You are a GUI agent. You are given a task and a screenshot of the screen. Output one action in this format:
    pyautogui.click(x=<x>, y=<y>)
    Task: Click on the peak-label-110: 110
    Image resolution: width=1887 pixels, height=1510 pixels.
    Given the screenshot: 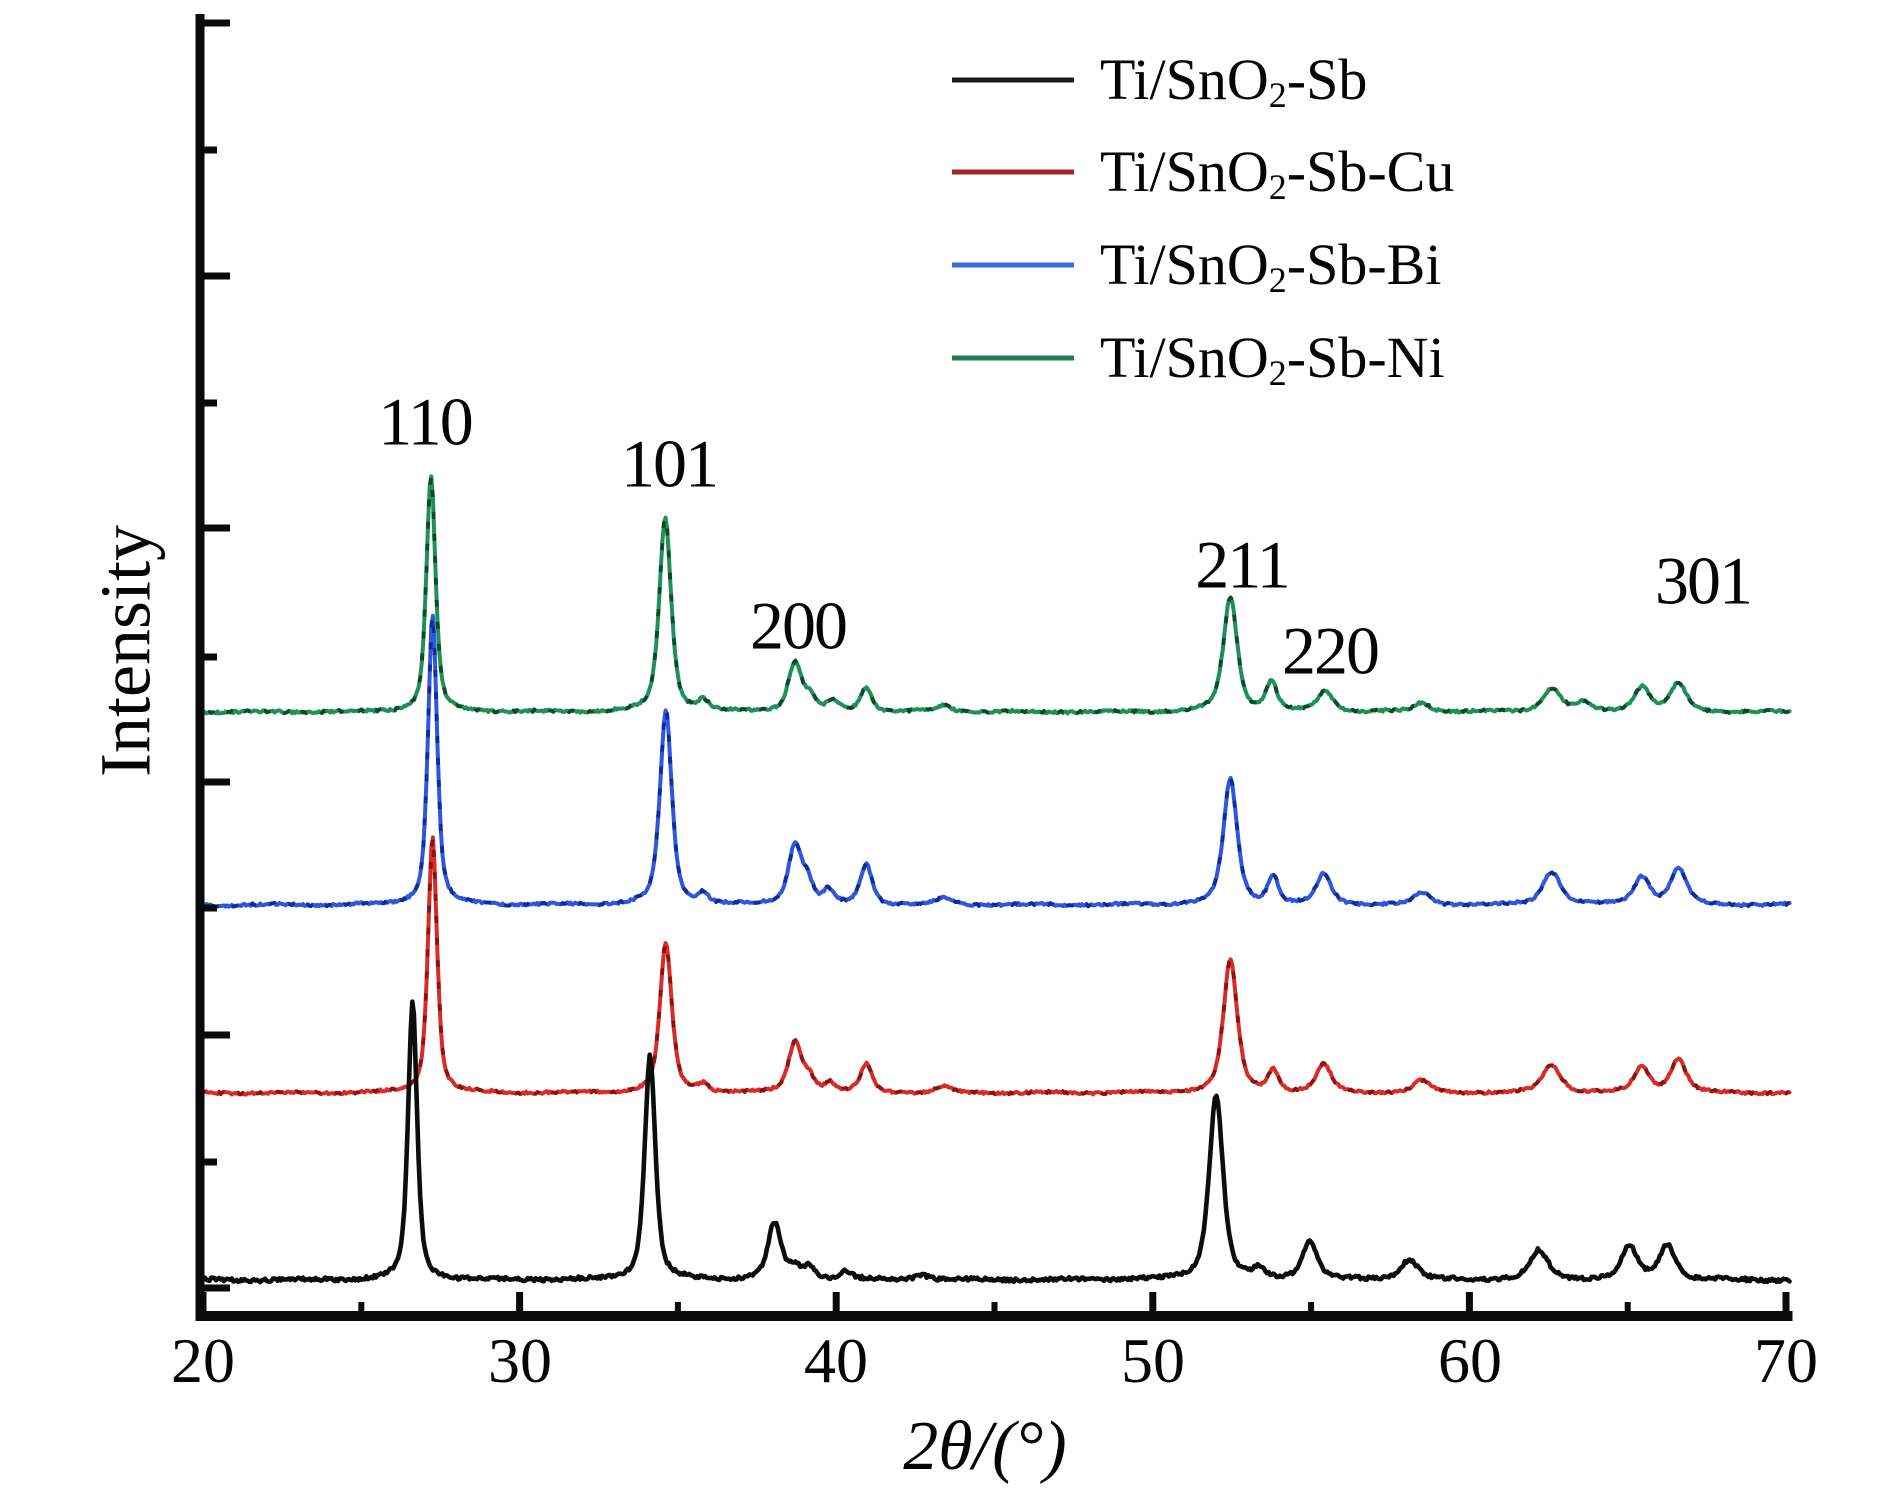 What is the action you would take?
    pyautogui.click(x=425, y=421)
    